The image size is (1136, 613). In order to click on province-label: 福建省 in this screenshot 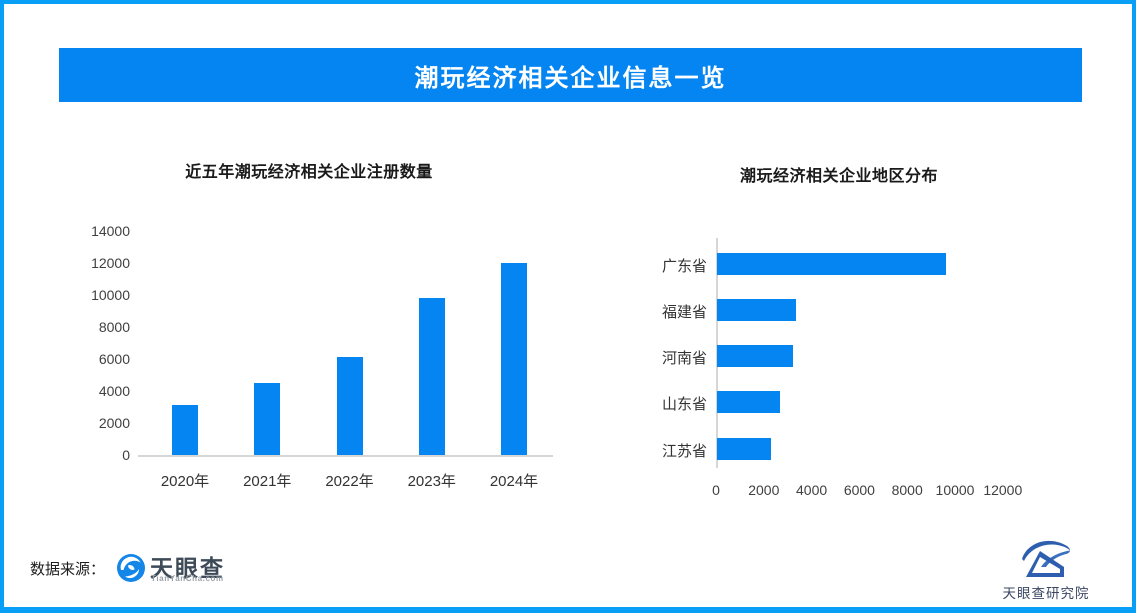, I will do `click(684, 312)`.